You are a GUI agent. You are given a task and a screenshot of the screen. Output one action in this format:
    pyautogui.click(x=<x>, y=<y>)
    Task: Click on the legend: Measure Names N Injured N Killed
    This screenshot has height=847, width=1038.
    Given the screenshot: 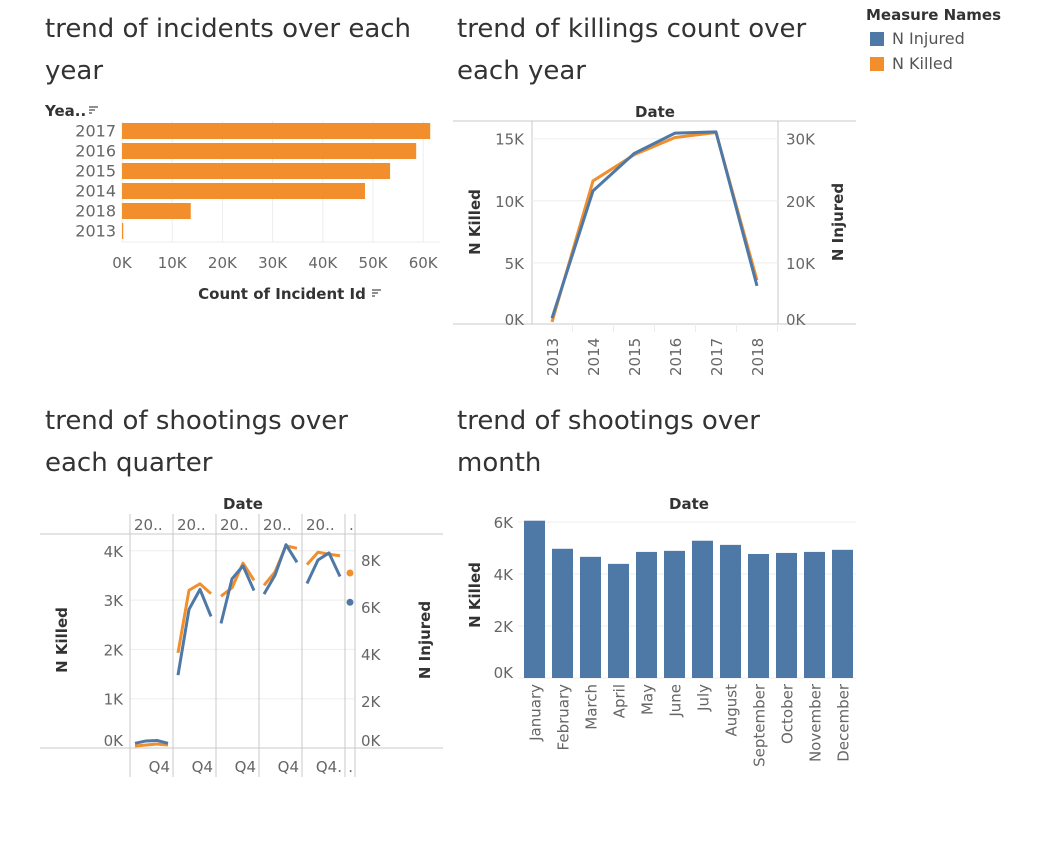 What is the action you would take?
    pyautogui.click(x=933, y=41)
    